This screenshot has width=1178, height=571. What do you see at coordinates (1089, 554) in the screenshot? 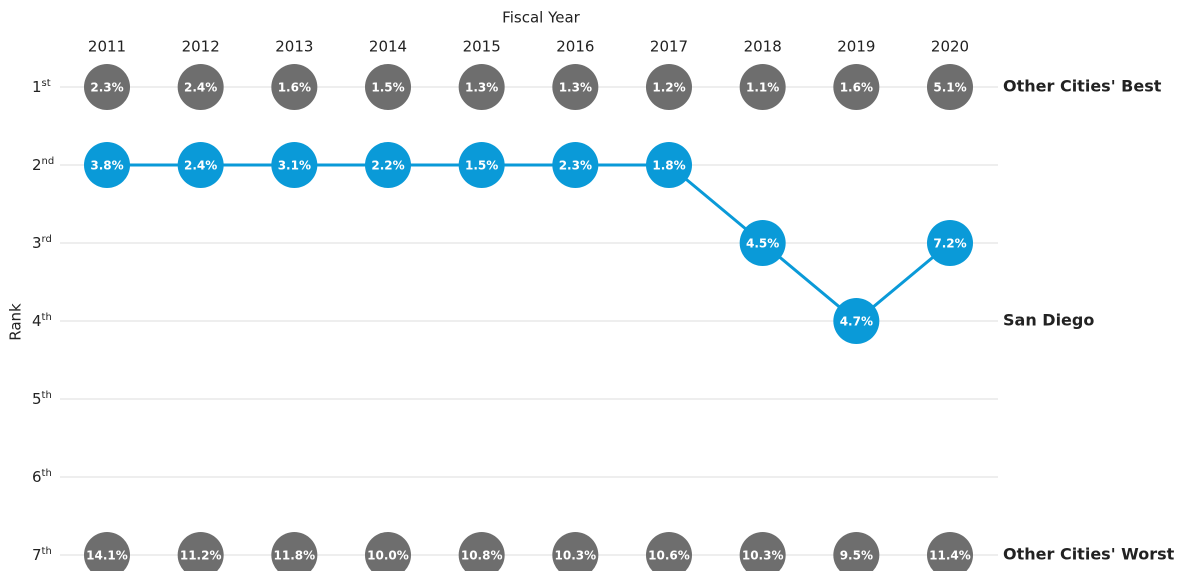
I see `series-name: Other Cities' Worst` at bounding box center [1089, 554].